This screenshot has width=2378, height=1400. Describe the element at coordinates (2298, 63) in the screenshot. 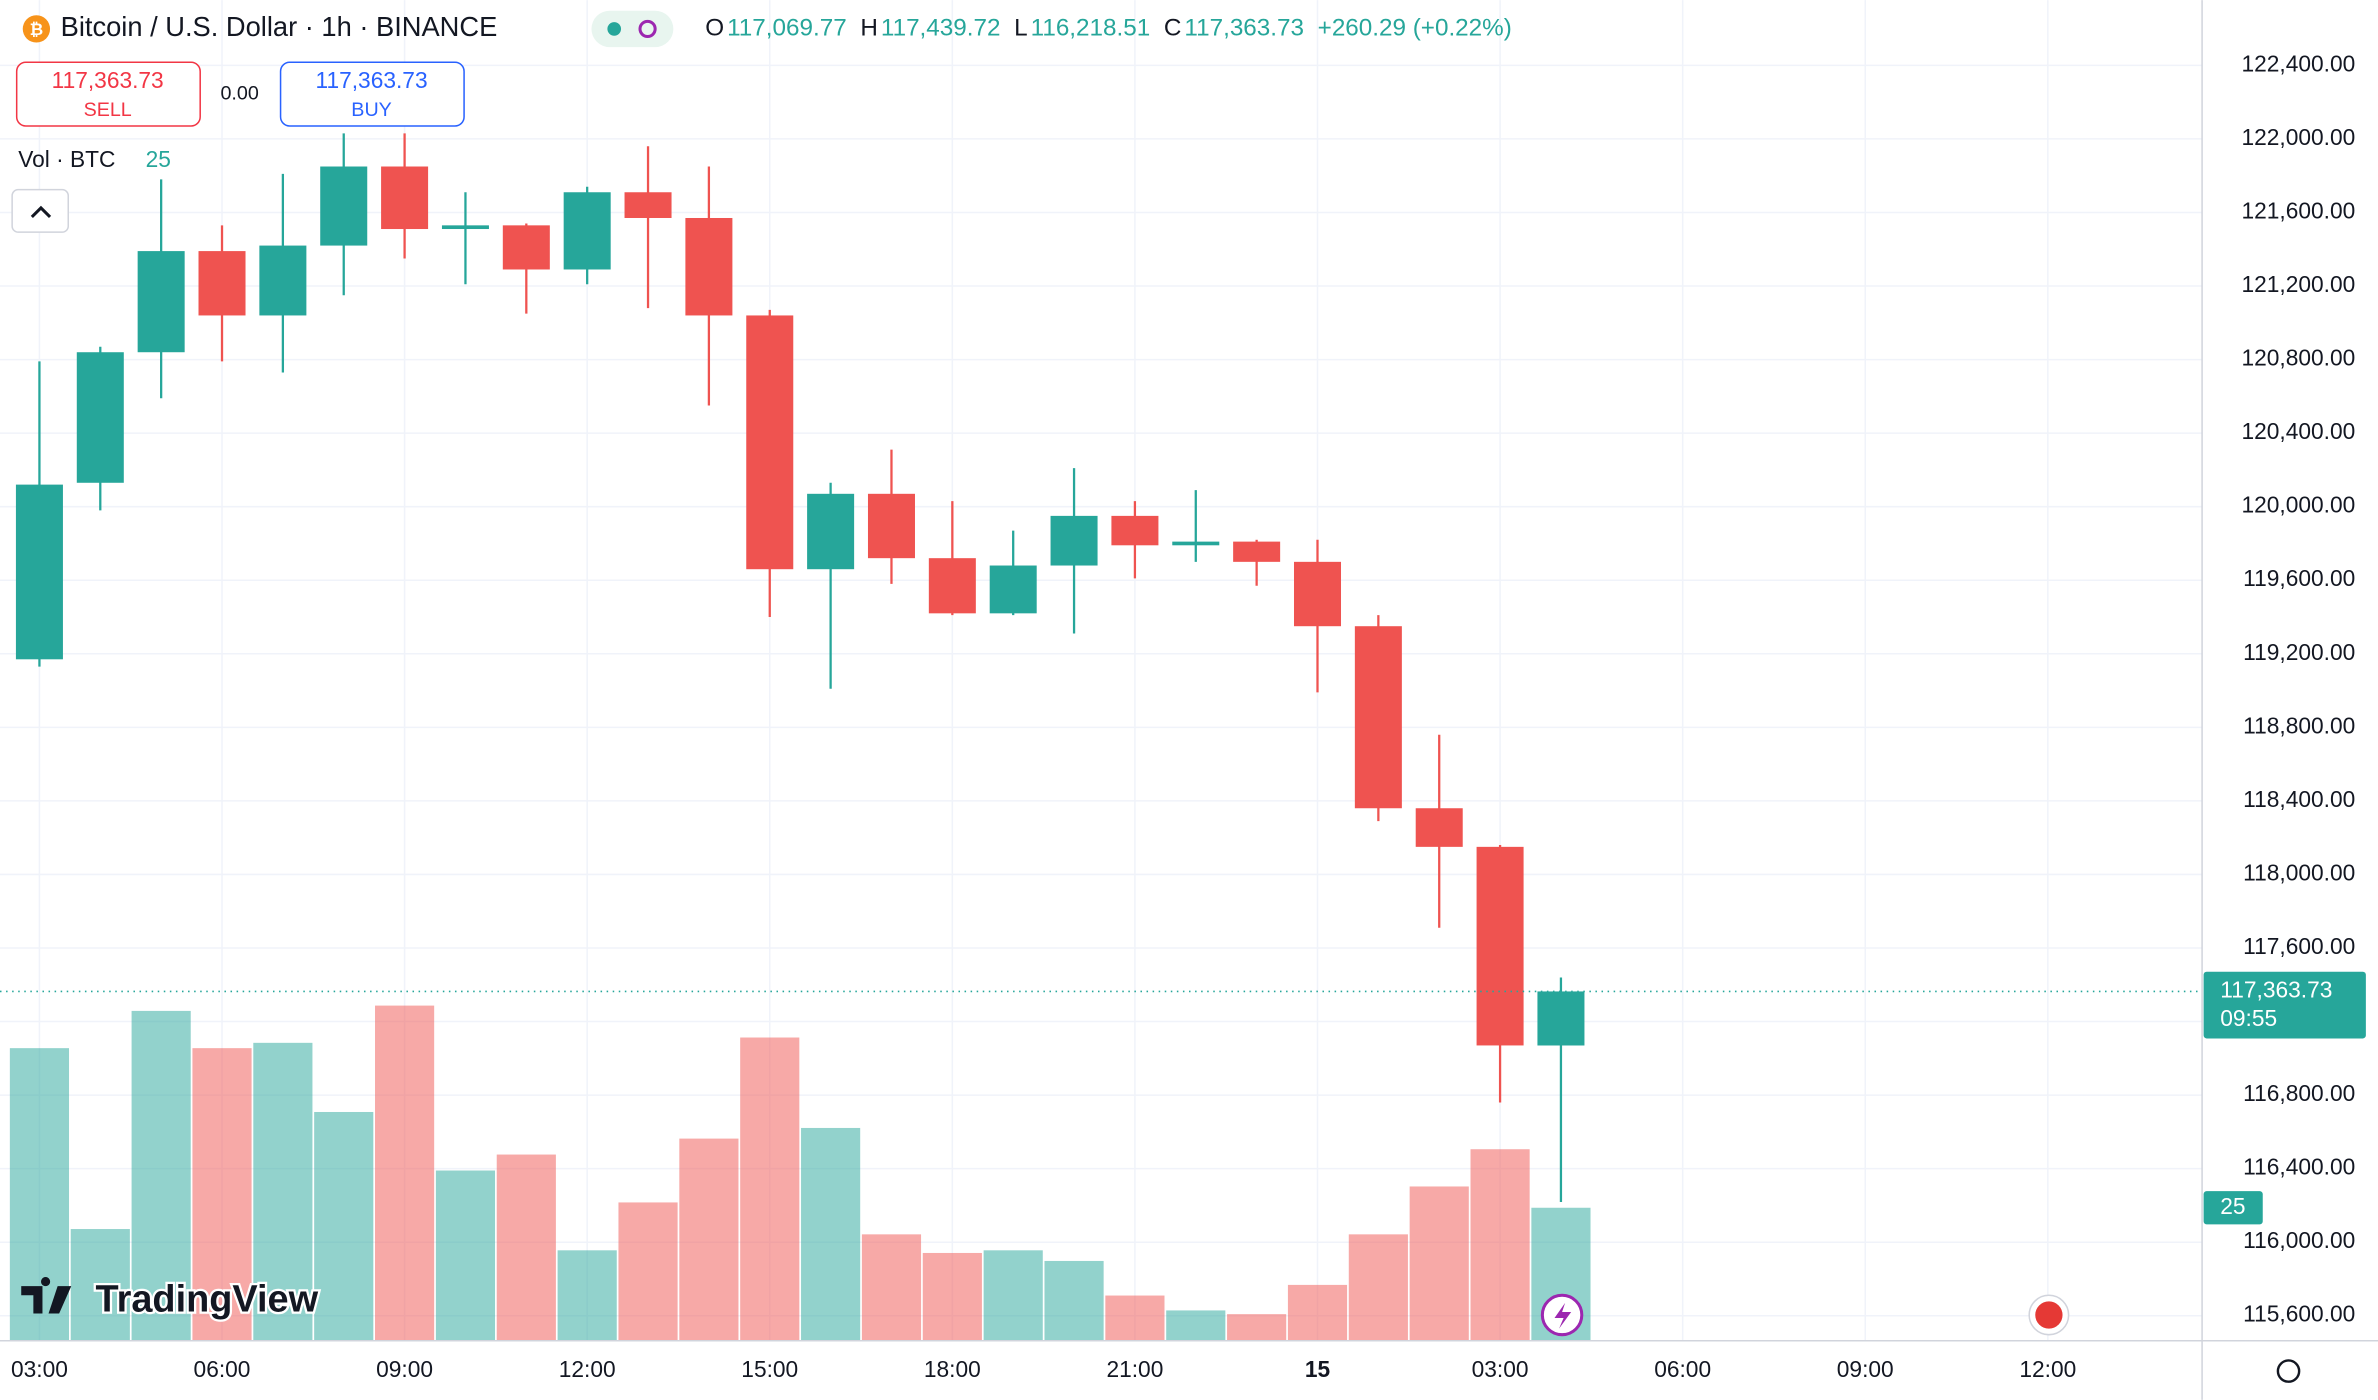

I see `y-tick-label: 122,400.00` at that location.